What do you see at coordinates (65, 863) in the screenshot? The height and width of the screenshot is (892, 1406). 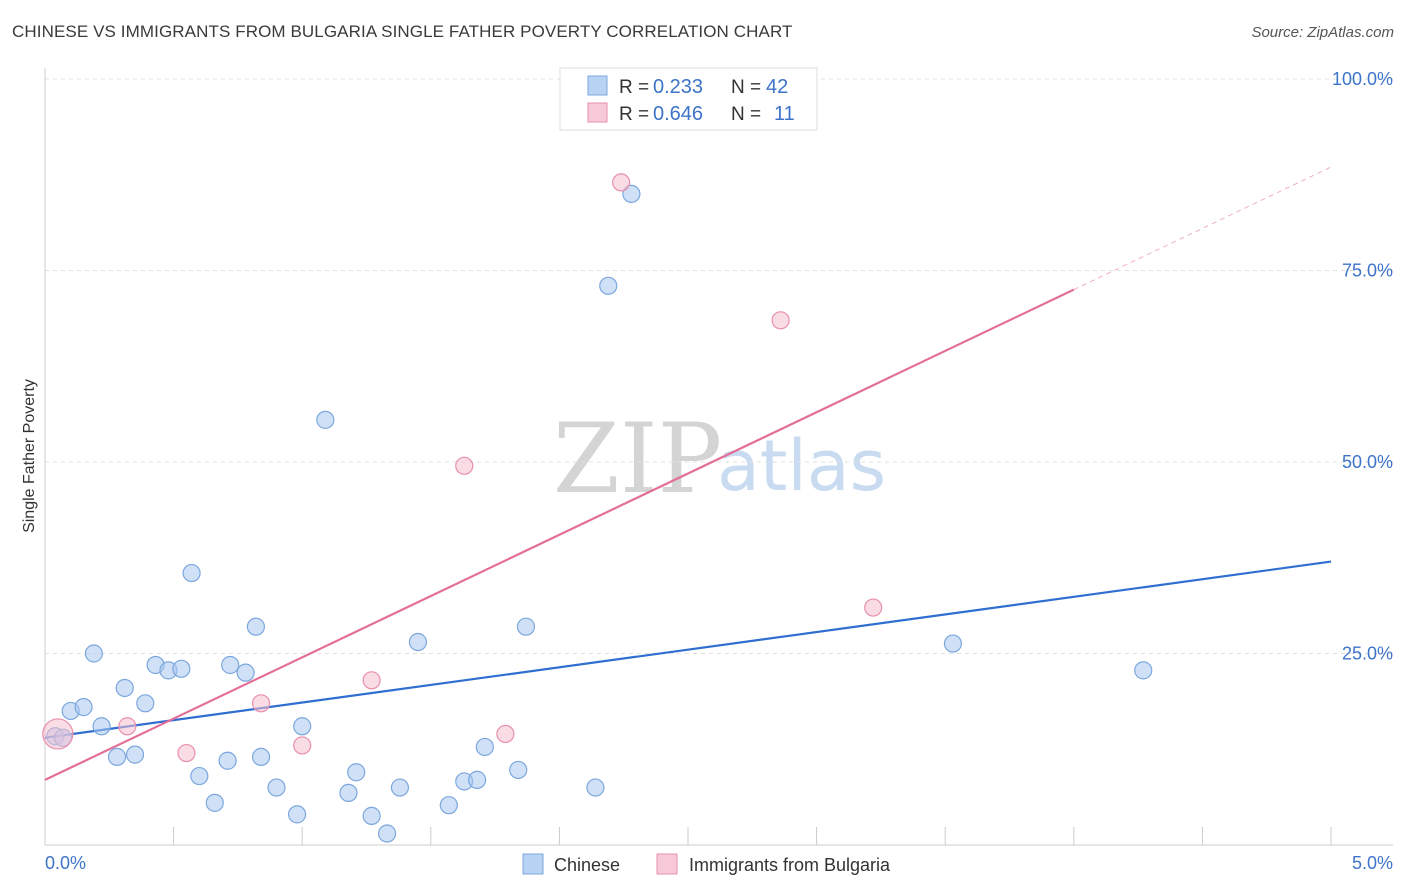 I see `x-tick-label-min: 0.0%` at bounding box center [65, 863].